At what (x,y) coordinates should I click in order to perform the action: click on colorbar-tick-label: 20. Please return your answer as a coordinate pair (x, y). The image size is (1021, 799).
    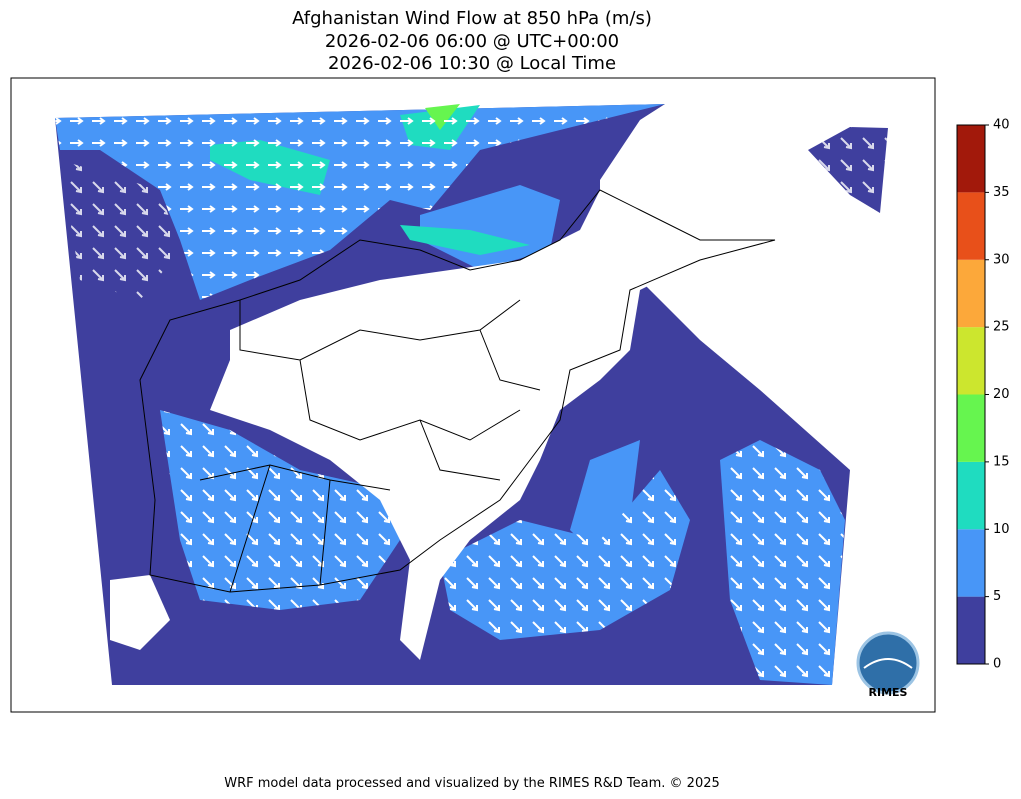
    Looking at the image, I should click on (1001, 394).